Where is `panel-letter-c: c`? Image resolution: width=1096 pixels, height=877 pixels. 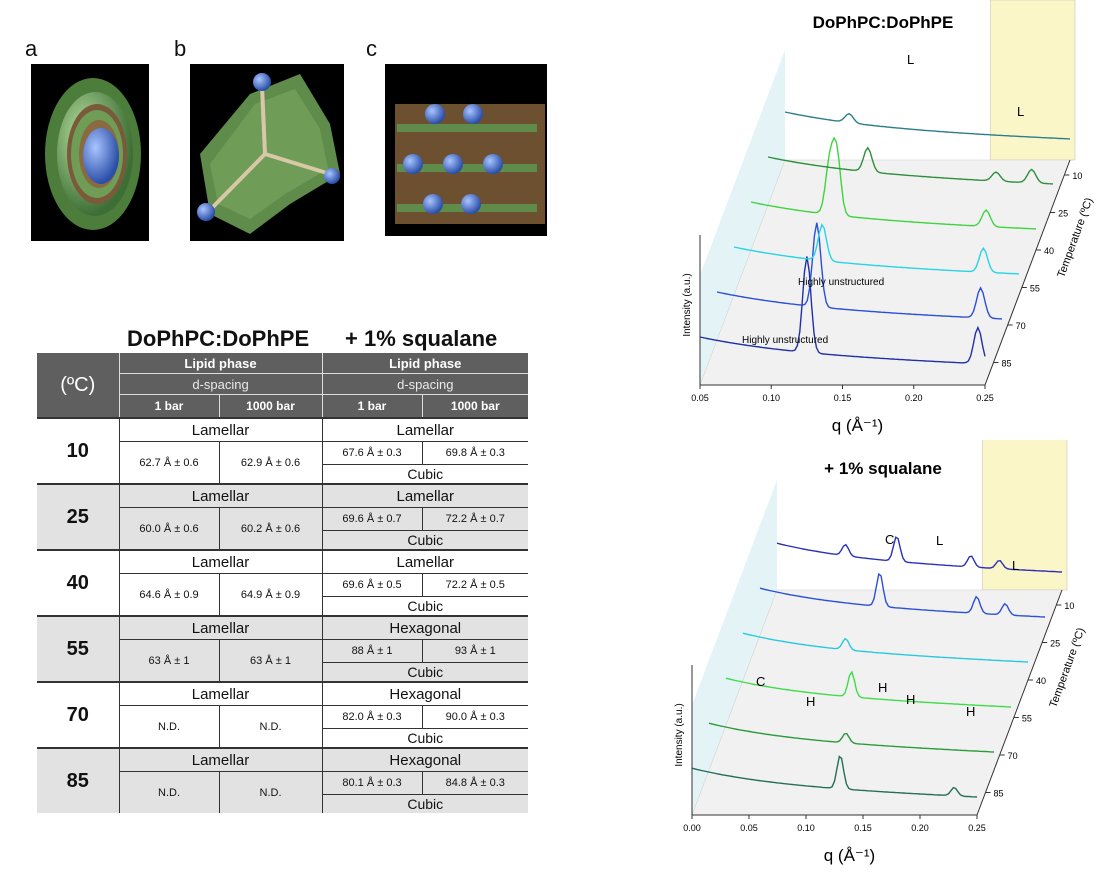
panel-letter-c: c is located at coordinates (371, 48).